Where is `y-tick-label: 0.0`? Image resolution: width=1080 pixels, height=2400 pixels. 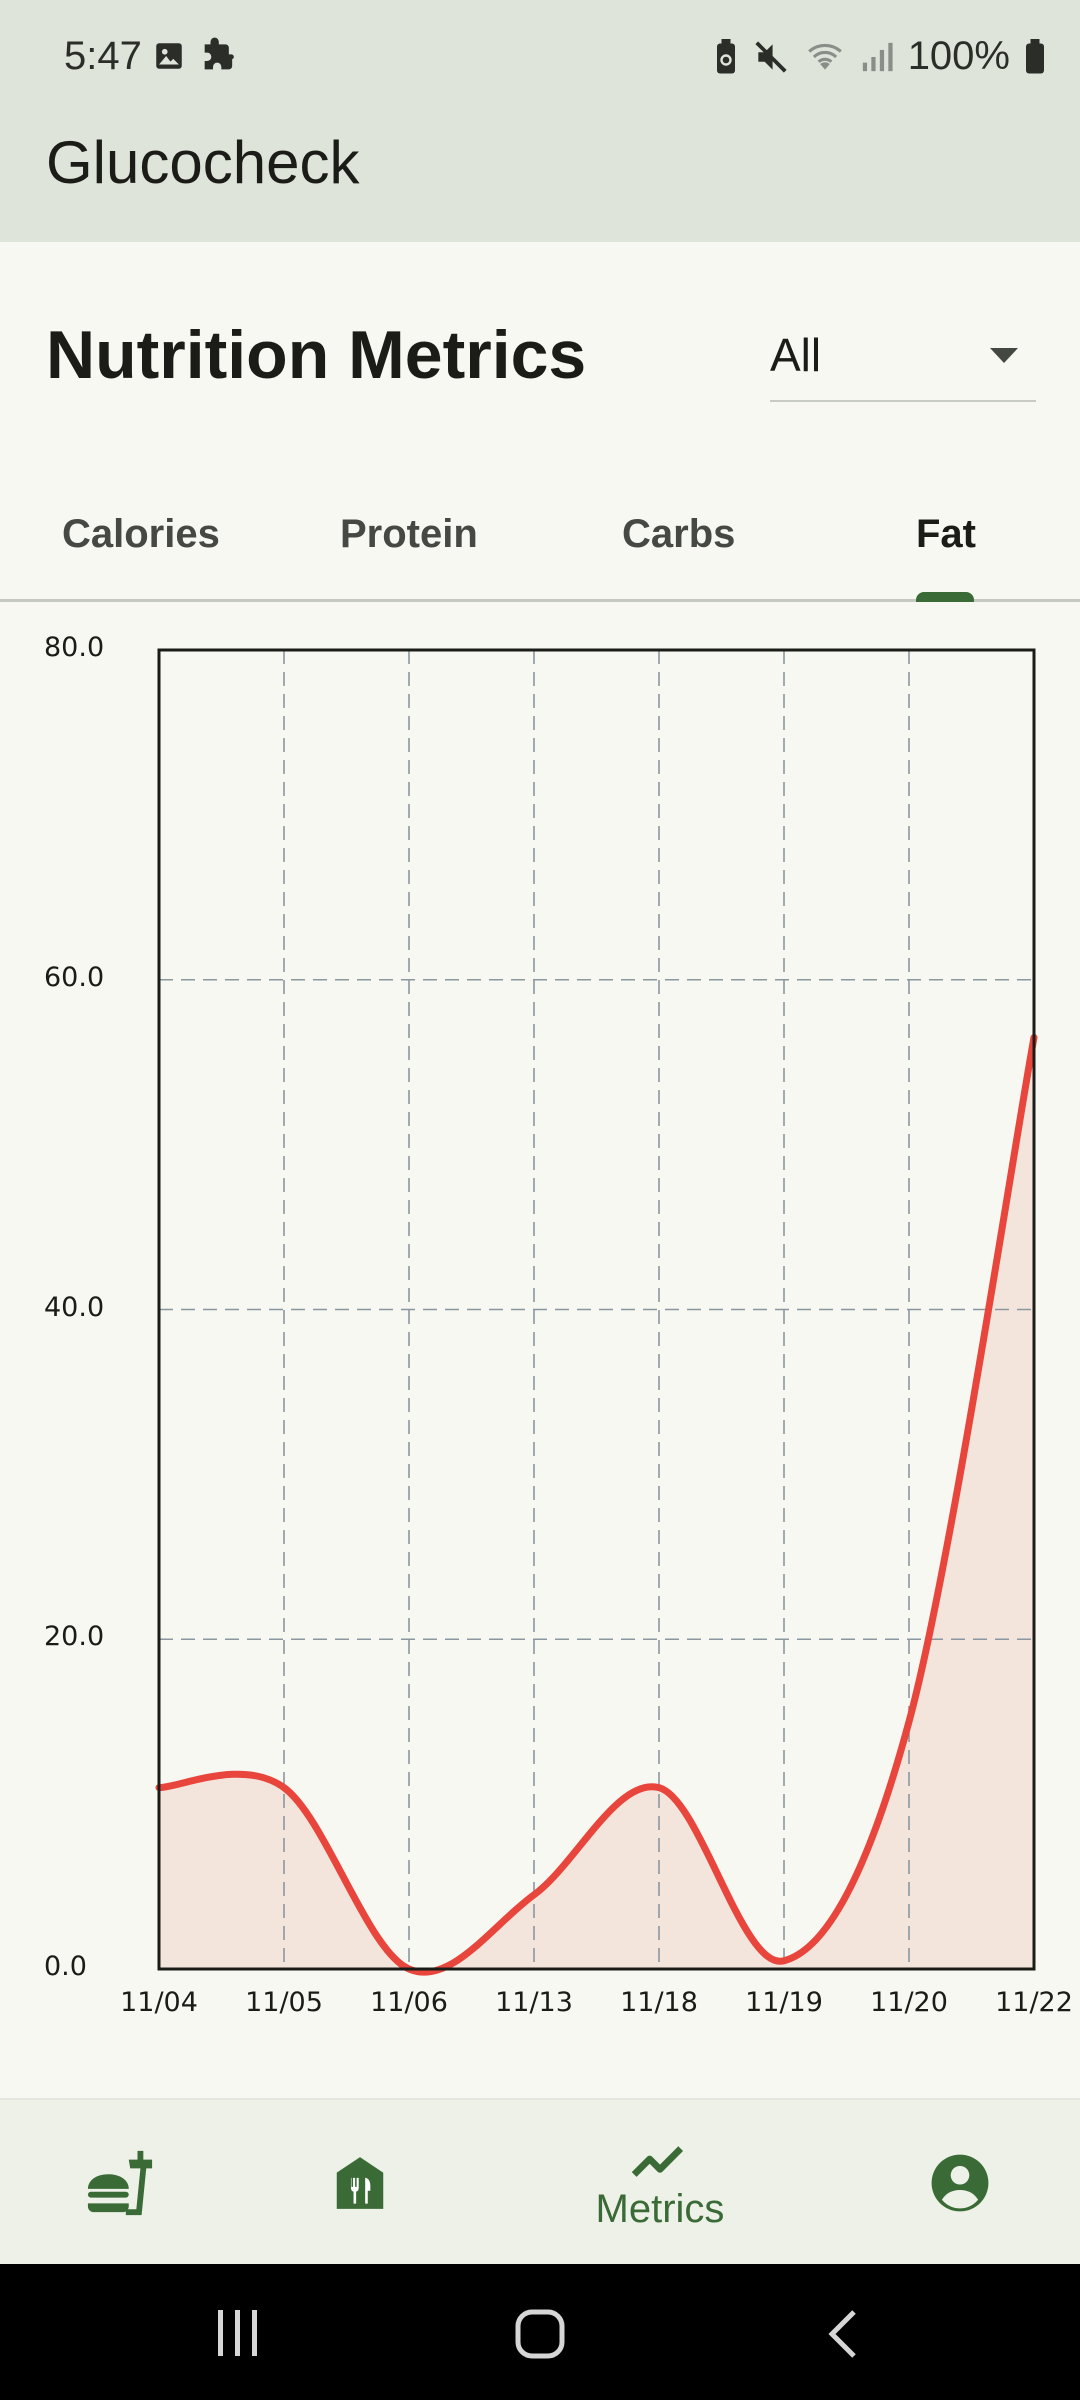 y-tick-label: 0.0 is located at coordinates (65, 1966).